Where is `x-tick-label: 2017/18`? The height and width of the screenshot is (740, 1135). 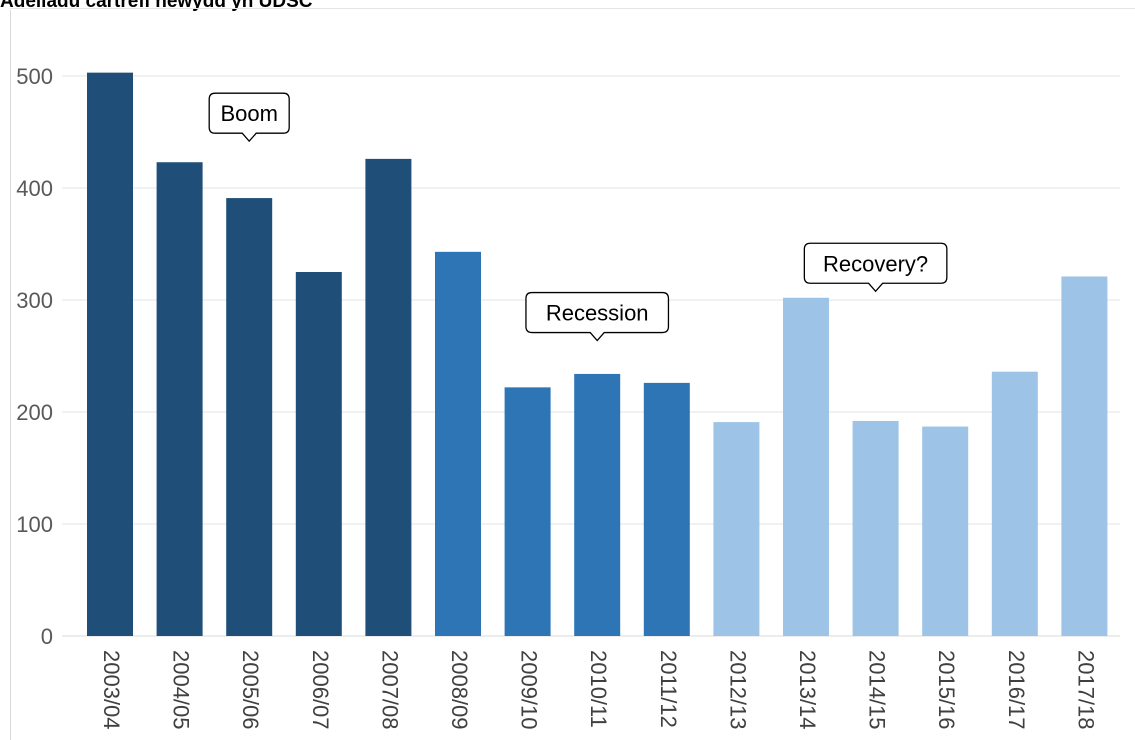
x-tick-label: 2017/18 is located at coordinates (1085, 690).